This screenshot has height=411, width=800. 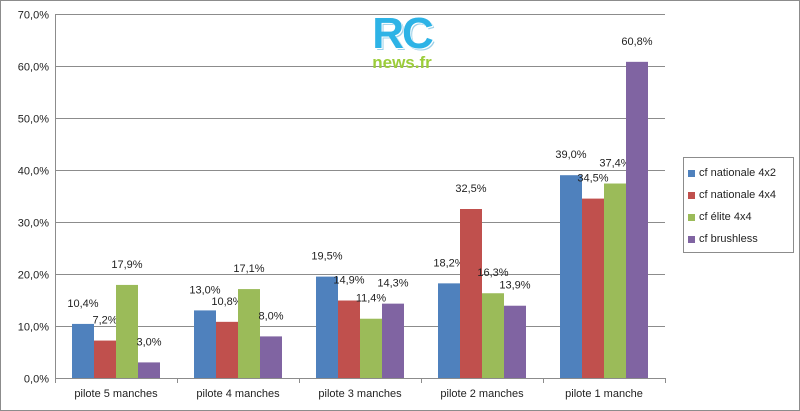 I want to click on data-label: 32,5%, so click(x=470, y=189).